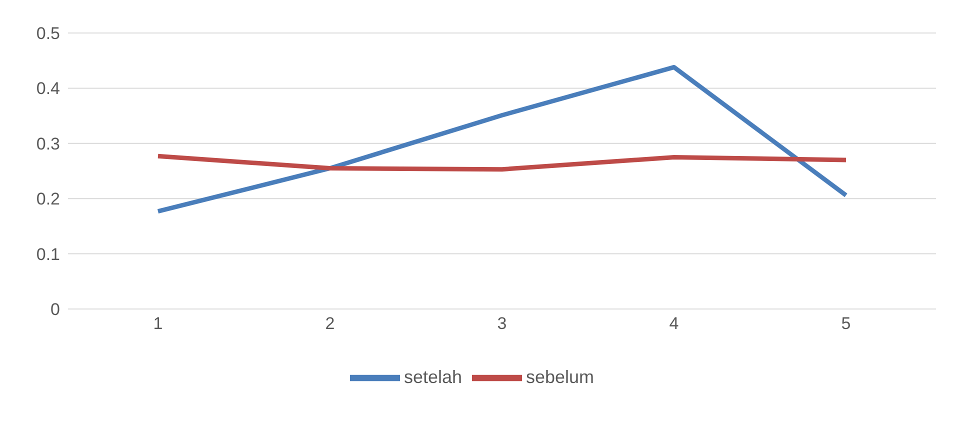 The image size is (958, 421). I want to click on x-tick-label: 2, so click(330, 324).